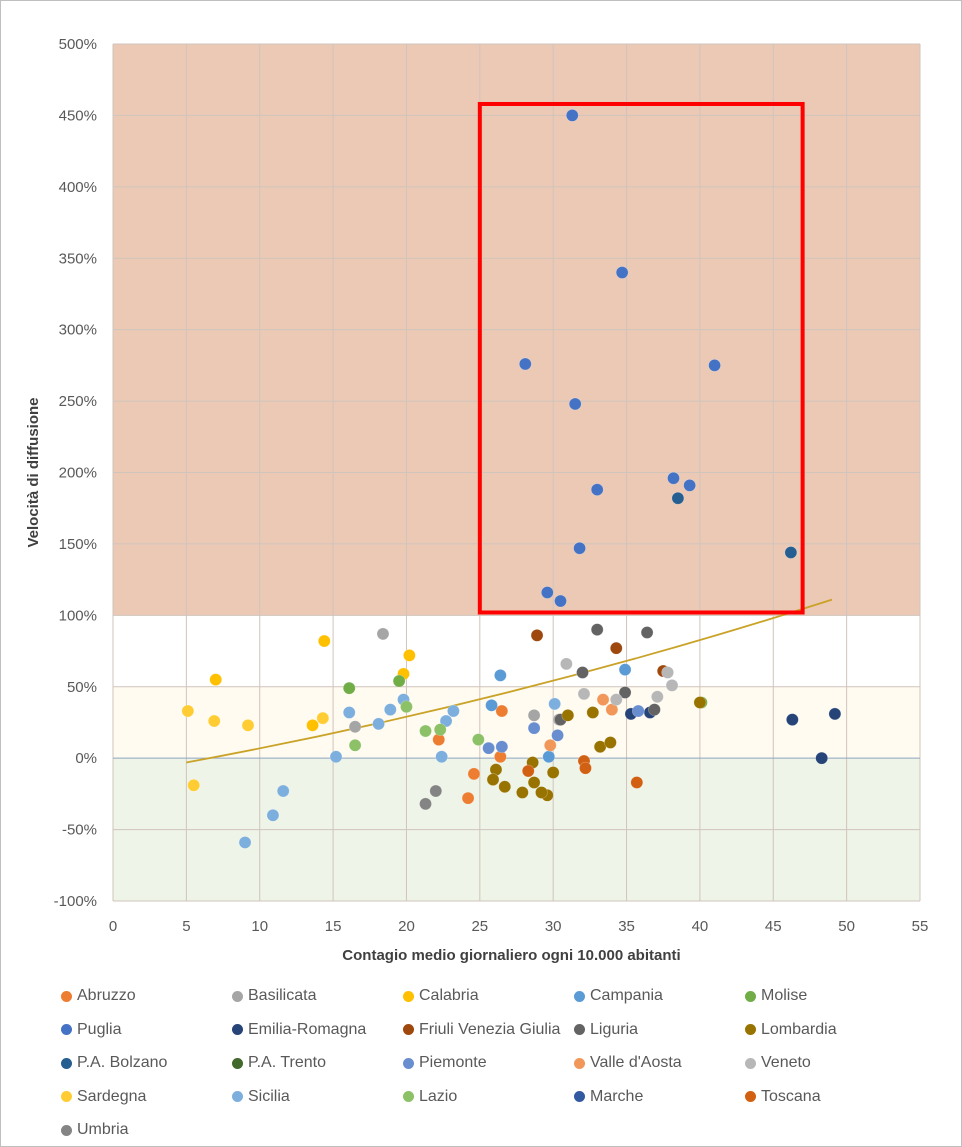 The width and height of the screenshot is (962, 1147). I want to click on x-tick-label: 30, so click(553, 926).